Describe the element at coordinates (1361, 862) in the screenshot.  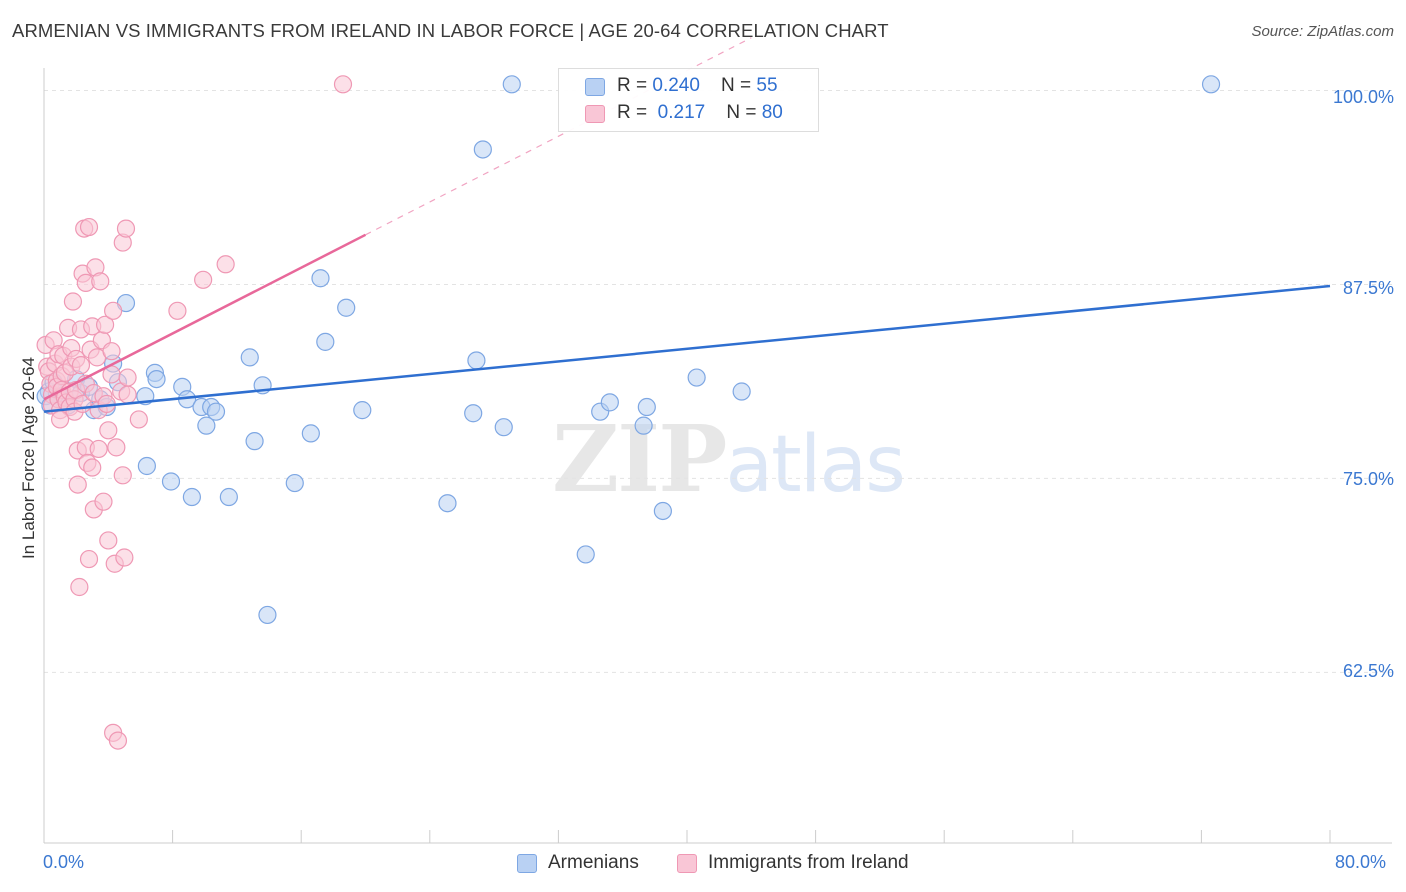
I see `x-tick-label-max: 80.0%` at that location.